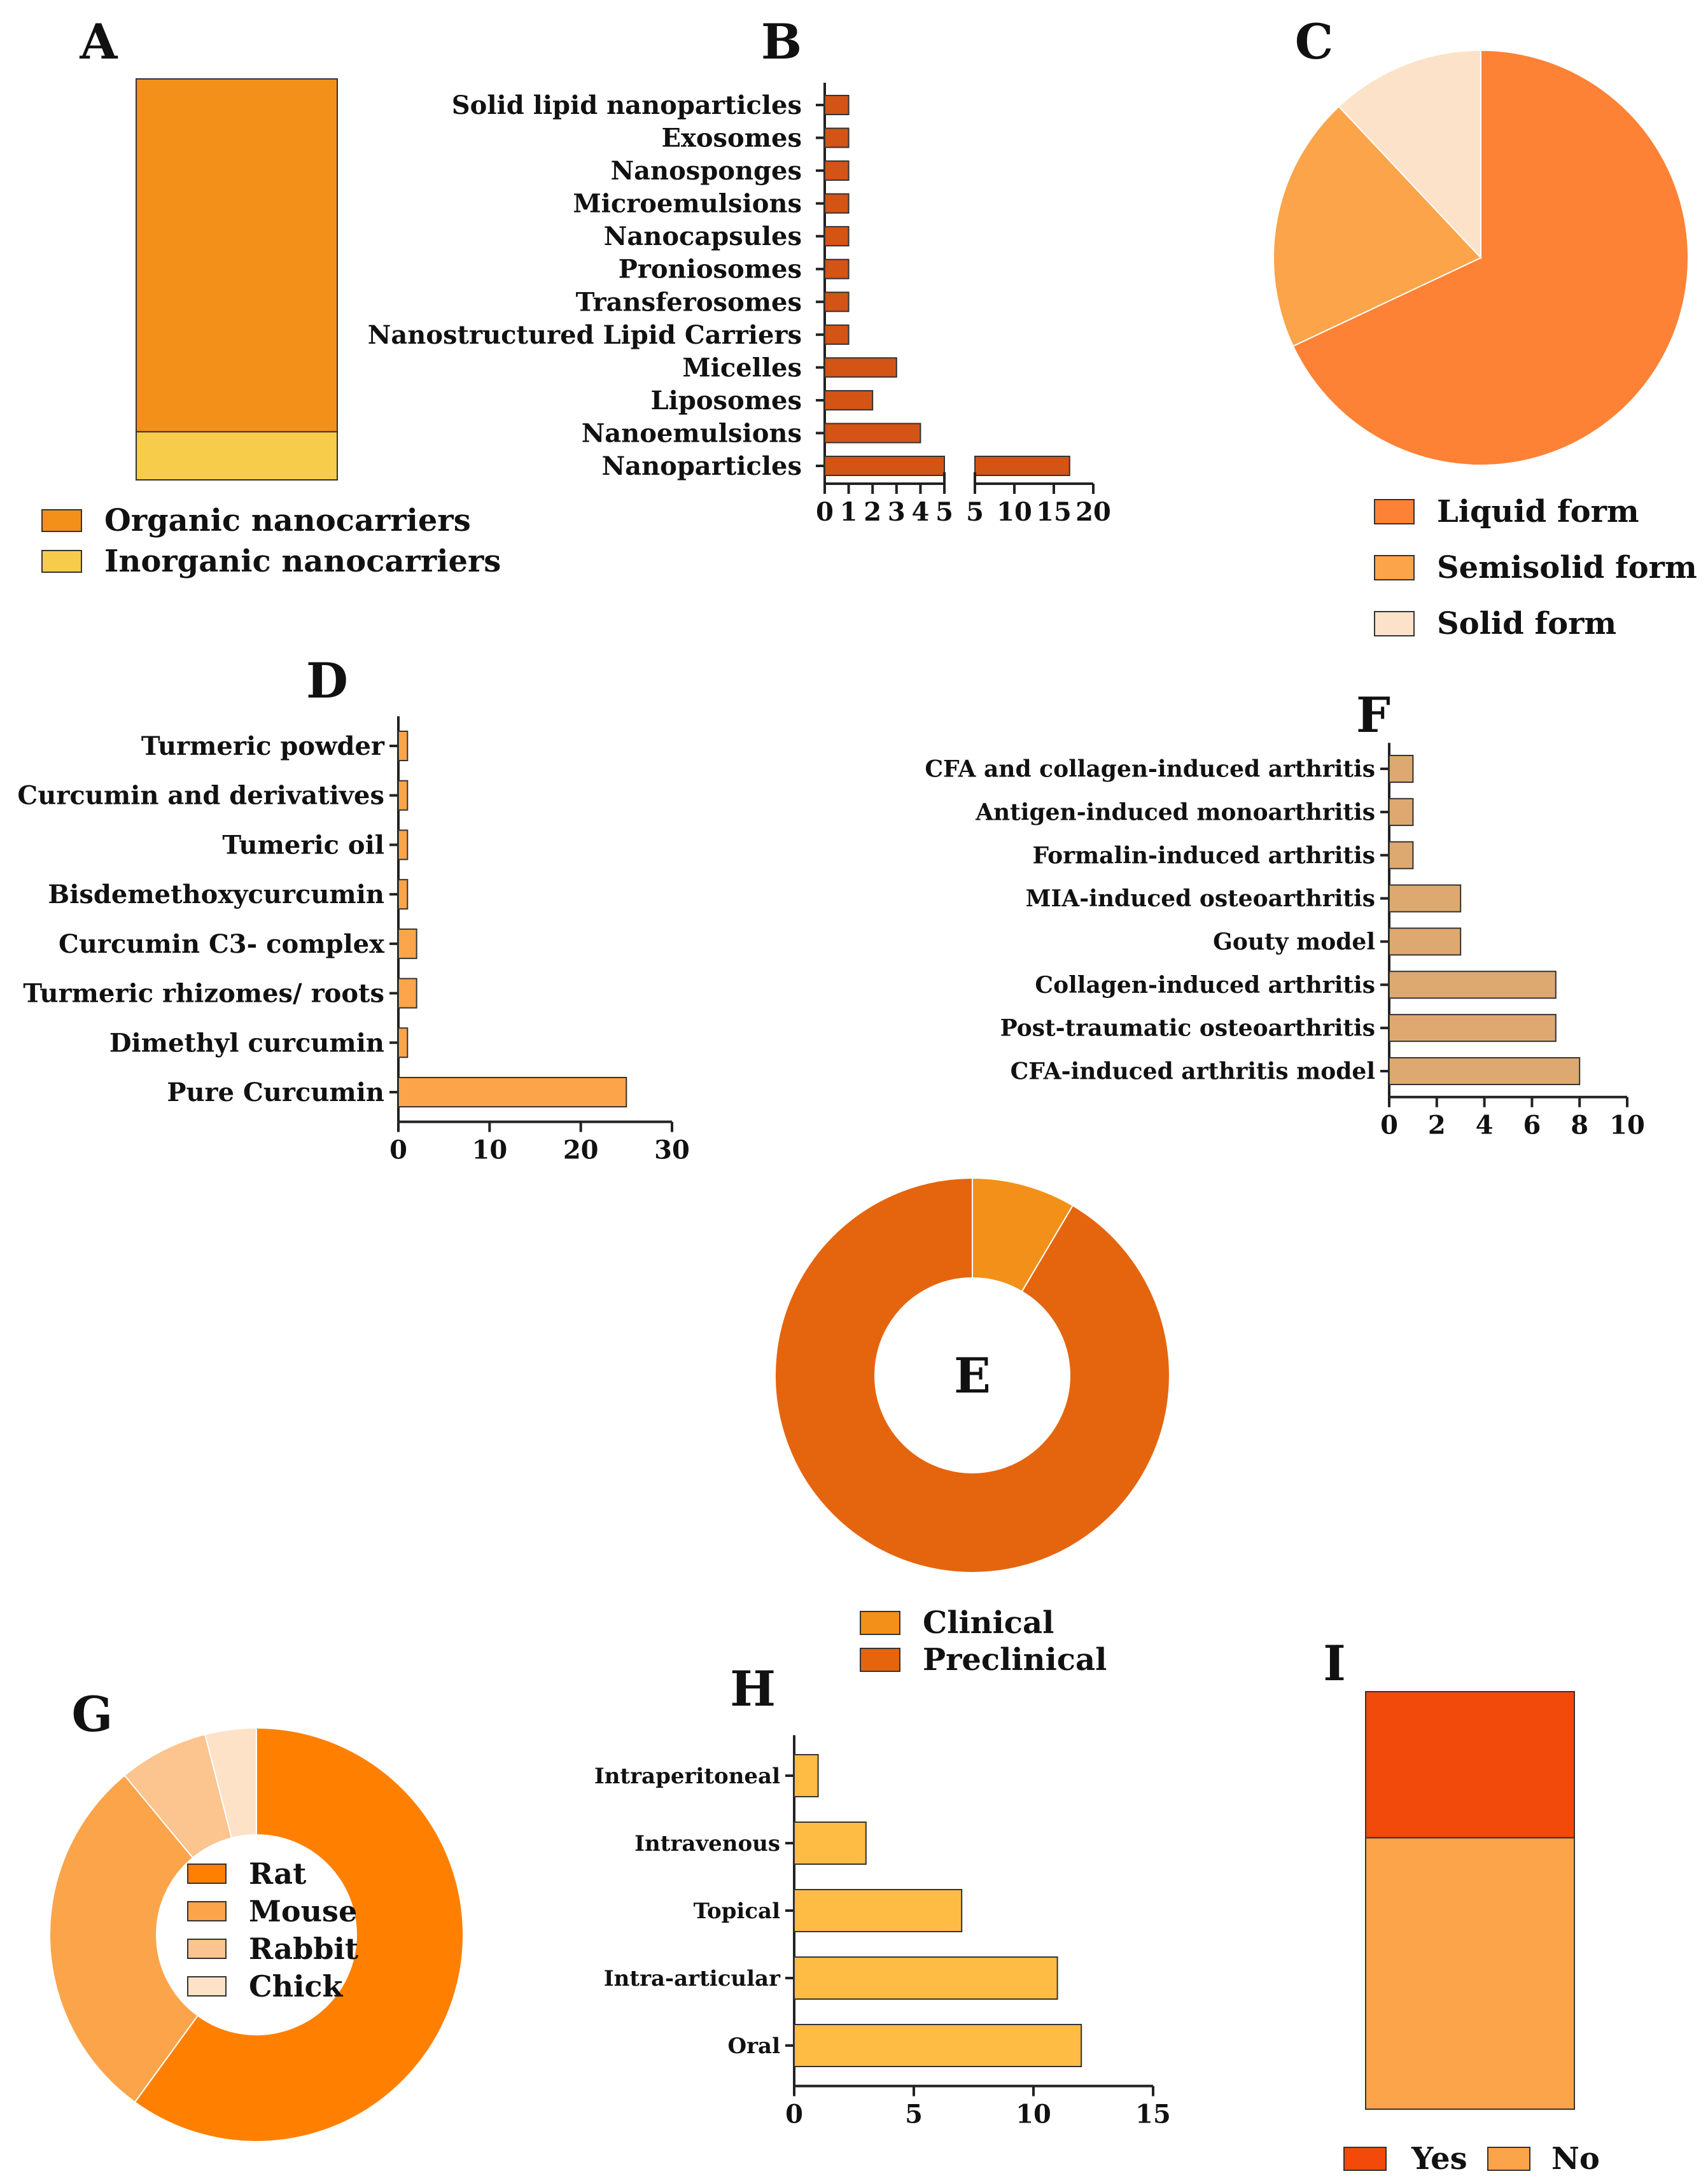  I want to click on category-label-curcumin-c3-complex: Curcumin C3- complex, so click(222, 944).